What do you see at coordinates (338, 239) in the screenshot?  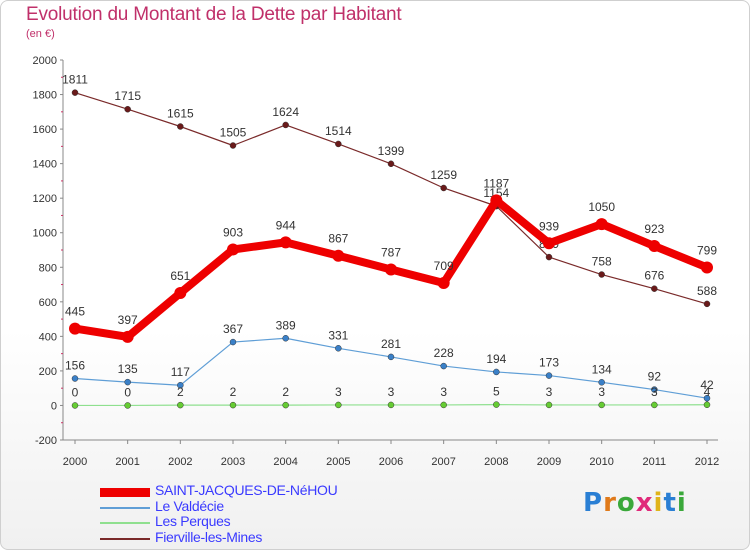 I see `data-label: 867` at bounding box center [338, 239].